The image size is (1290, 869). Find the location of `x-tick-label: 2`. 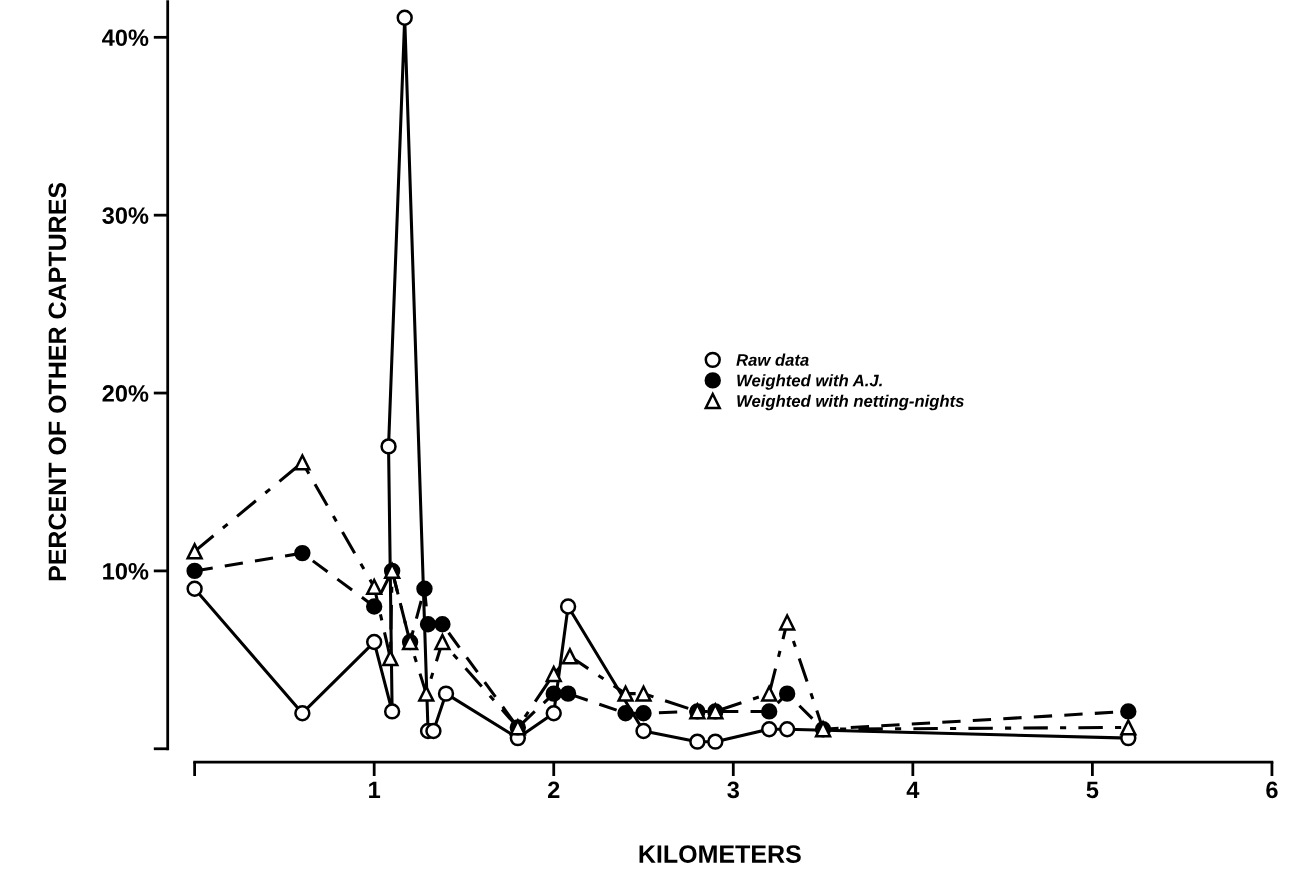

x-tick-label: 2 is located at coordinates (553, 789).